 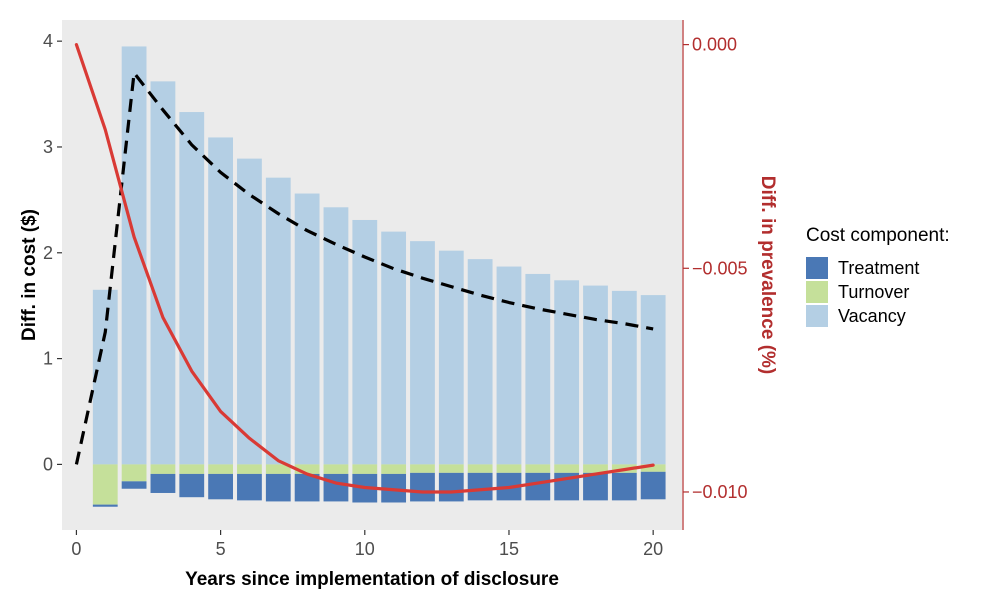 I want to click on left-axis: 0 1 2 3 4, so click(x=52, y=252).